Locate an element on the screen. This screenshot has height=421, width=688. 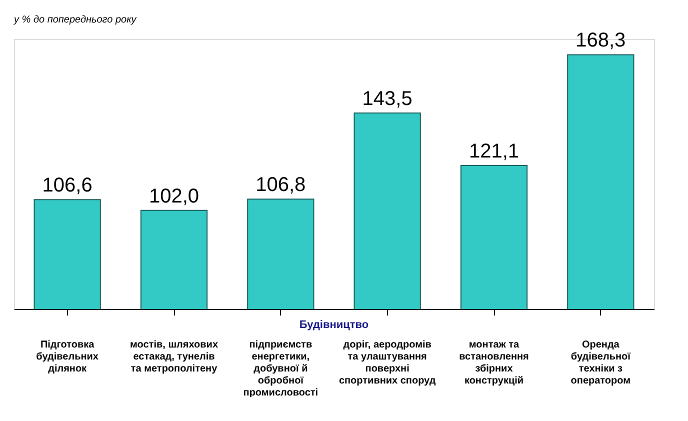
data-label: 106,8 is located at coordinates (281, 185).